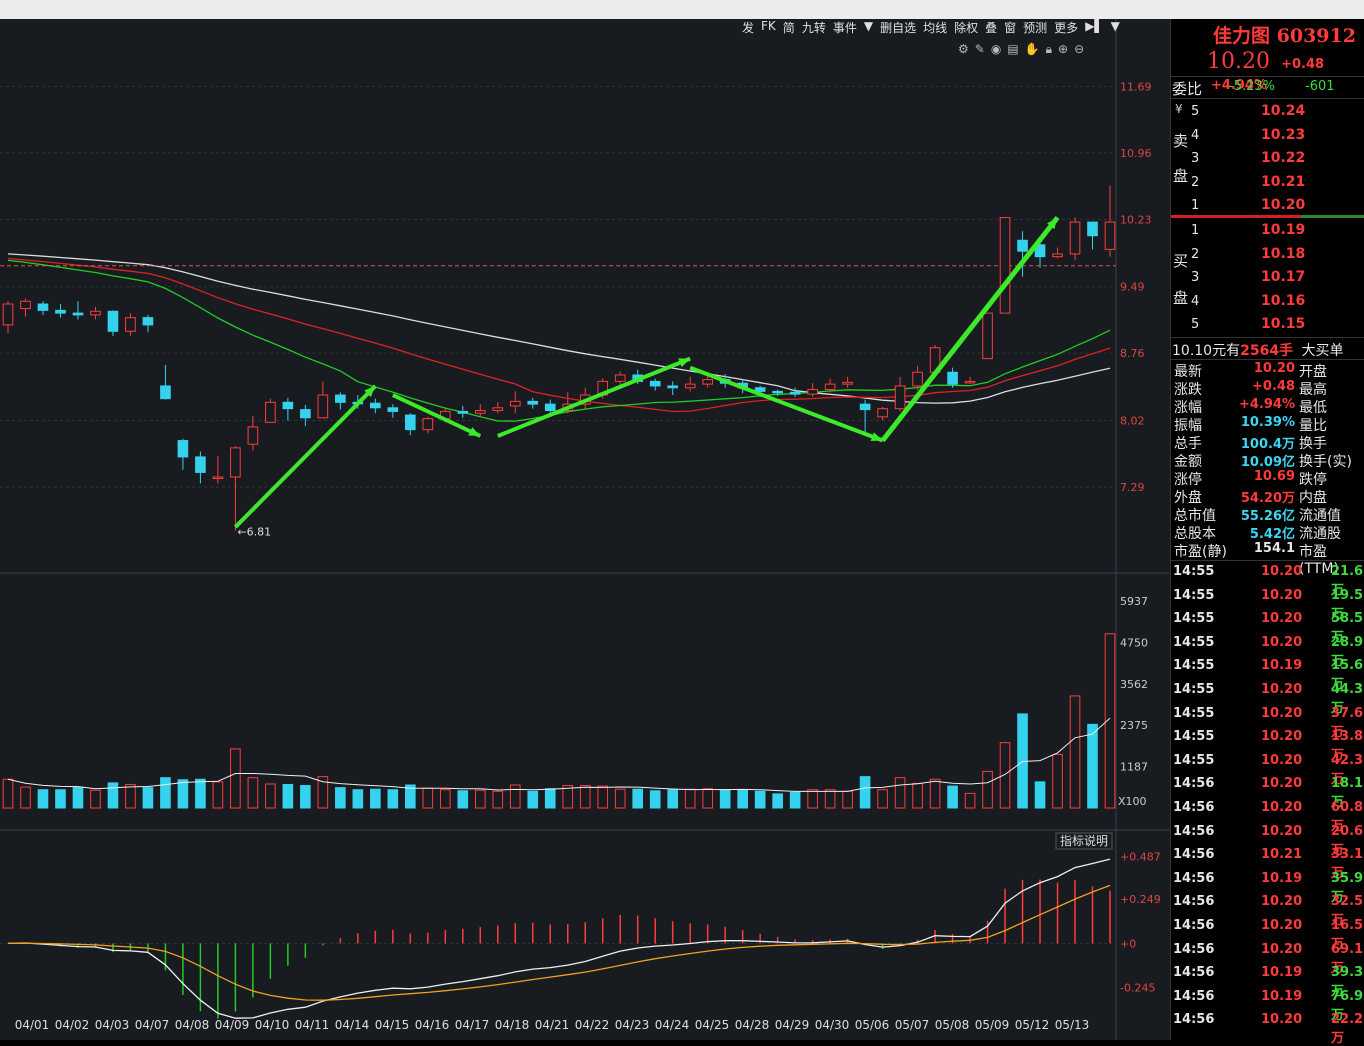 The height and width of the screenshot is (1046, 1364). Describe the element at coordinates (1268, 651) in the screenshot. I see `tick-row: 14:55 10.20 28.9万` at that location.